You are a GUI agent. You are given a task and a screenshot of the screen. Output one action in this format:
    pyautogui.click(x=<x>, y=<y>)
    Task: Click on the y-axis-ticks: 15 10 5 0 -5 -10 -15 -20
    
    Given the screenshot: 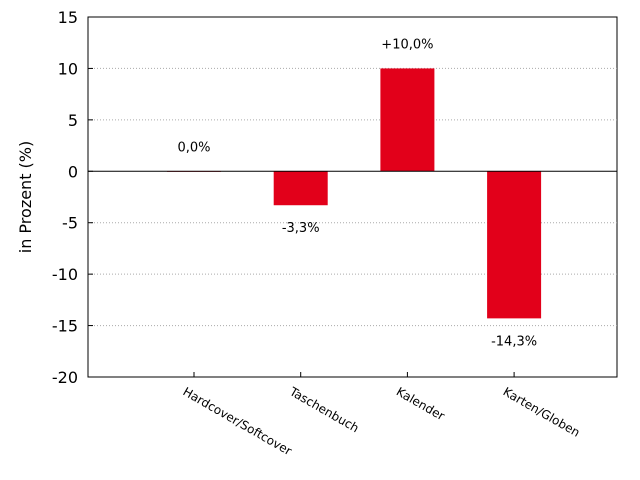 What is the action you would take?
    pyautogui.click(x=72, y=197)
    